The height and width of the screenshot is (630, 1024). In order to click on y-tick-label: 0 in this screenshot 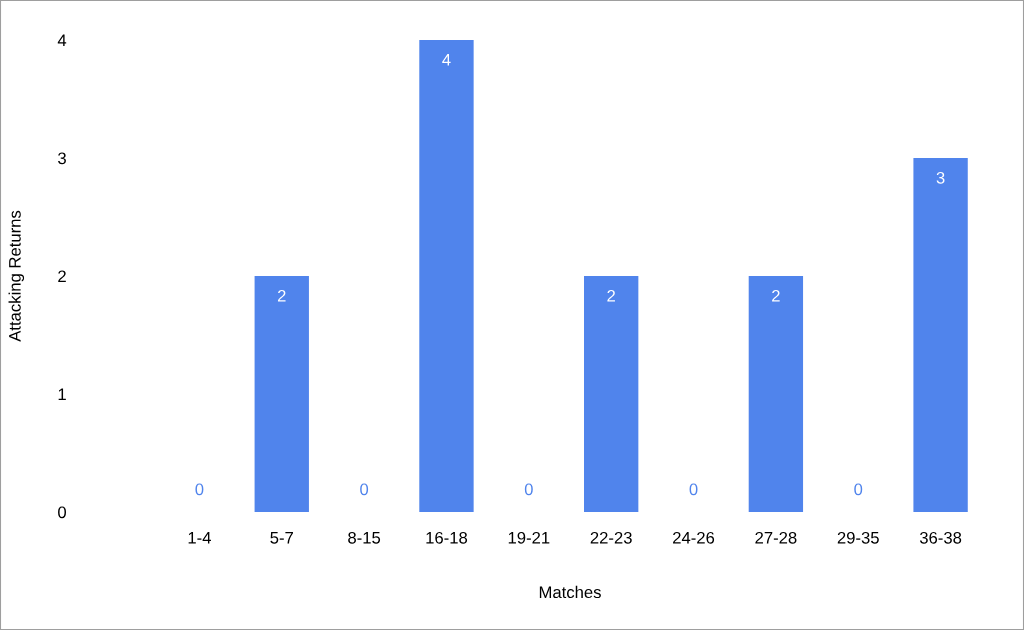, I will do `click(62, 512)`.